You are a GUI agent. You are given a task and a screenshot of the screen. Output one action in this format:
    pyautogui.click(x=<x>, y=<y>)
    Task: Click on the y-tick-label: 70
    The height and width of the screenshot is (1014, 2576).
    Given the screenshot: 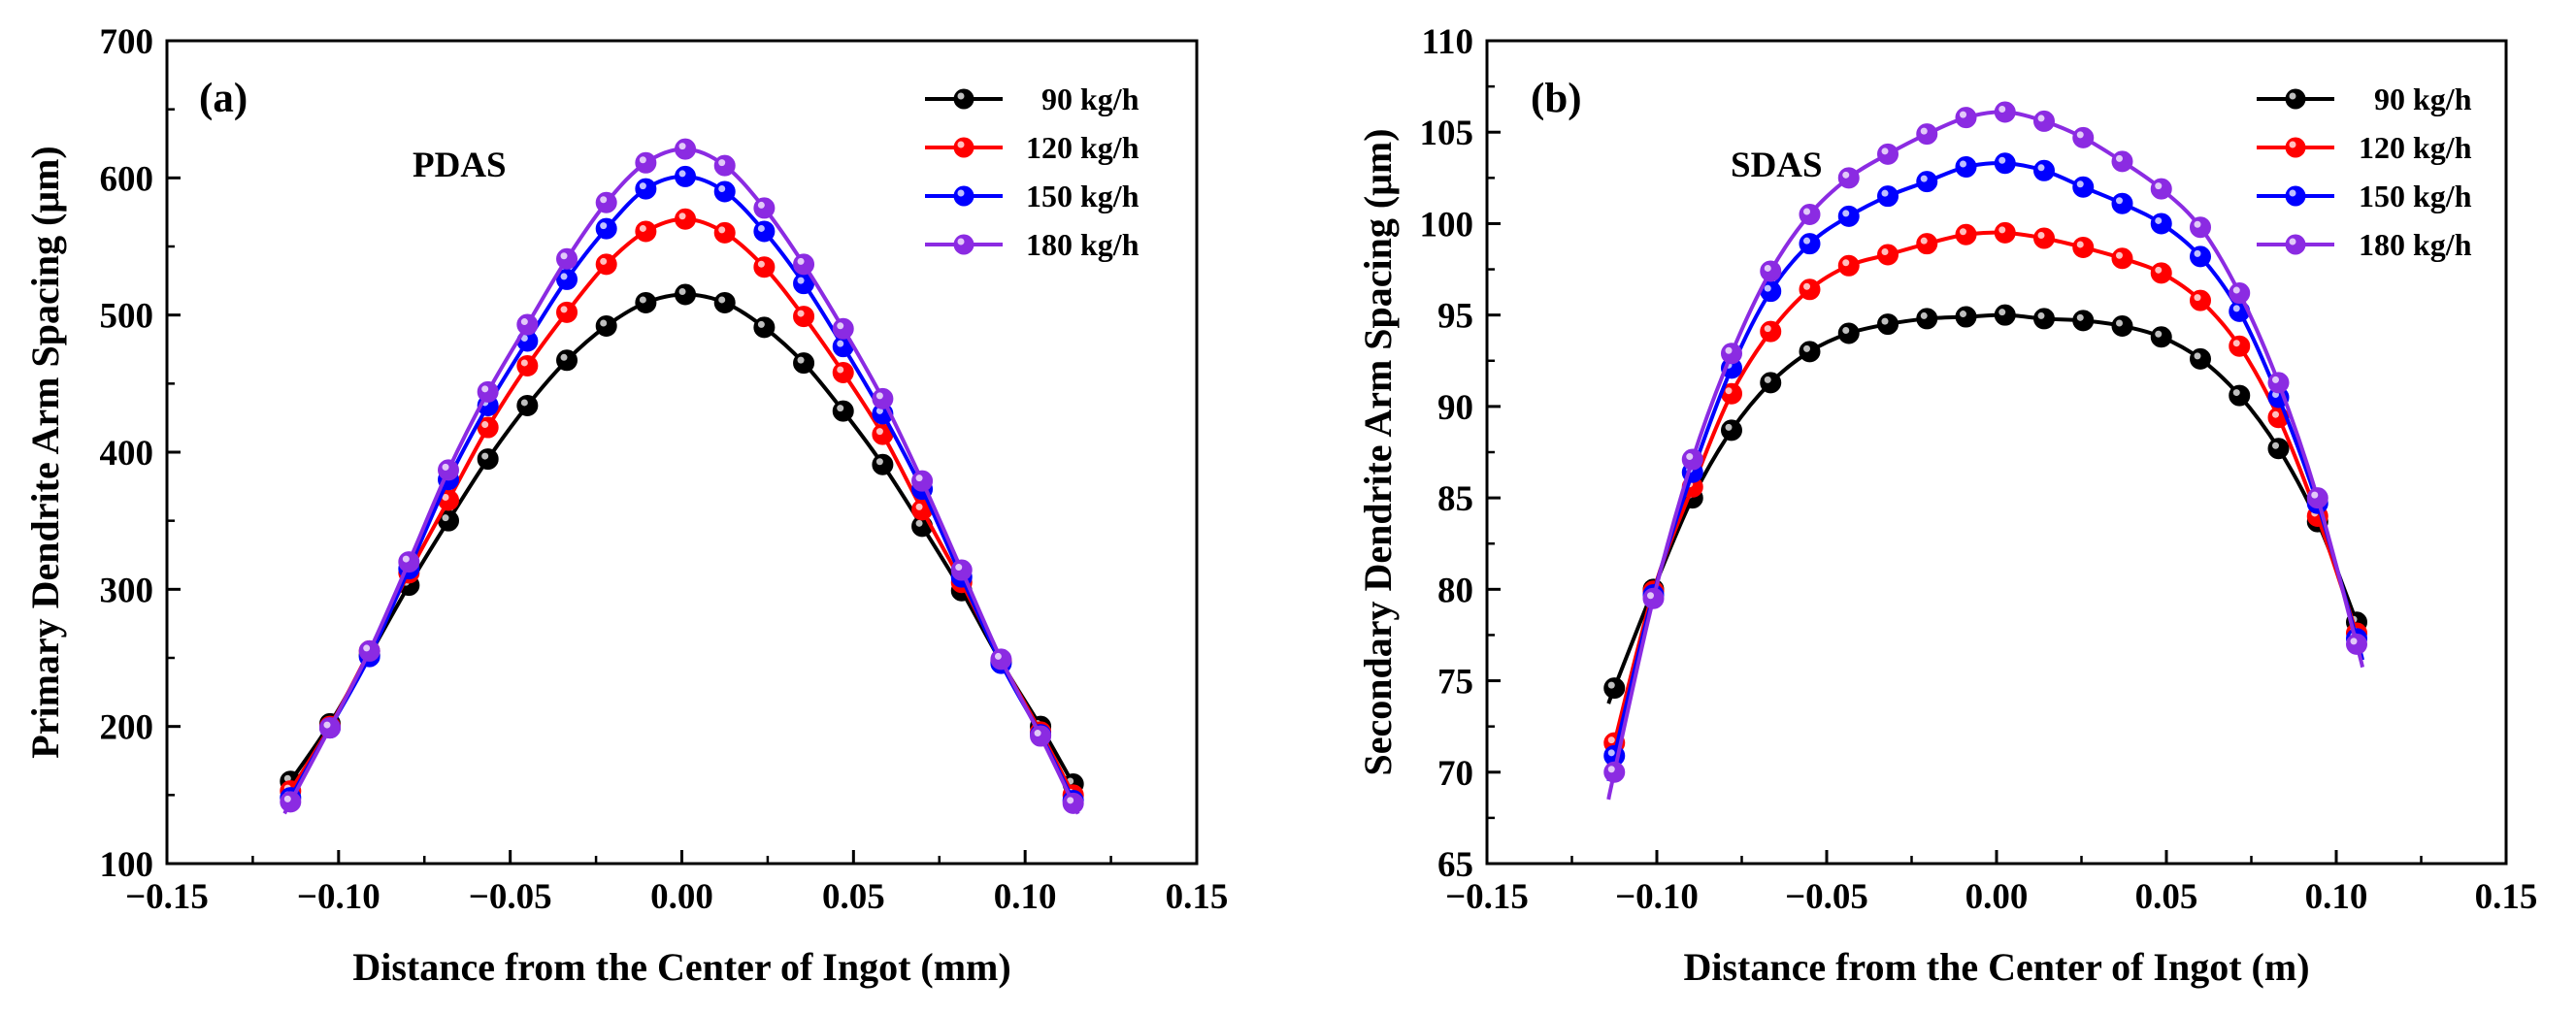 What is the action you would take?
    pyautogui.click(x=1455, y=774)
    